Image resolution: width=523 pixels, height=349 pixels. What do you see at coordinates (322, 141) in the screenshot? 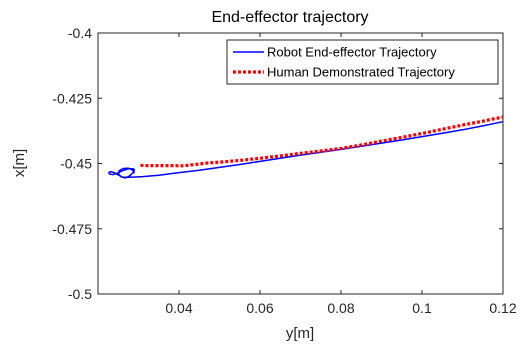
I see `series-line-human` at bounding box center [322, 141].